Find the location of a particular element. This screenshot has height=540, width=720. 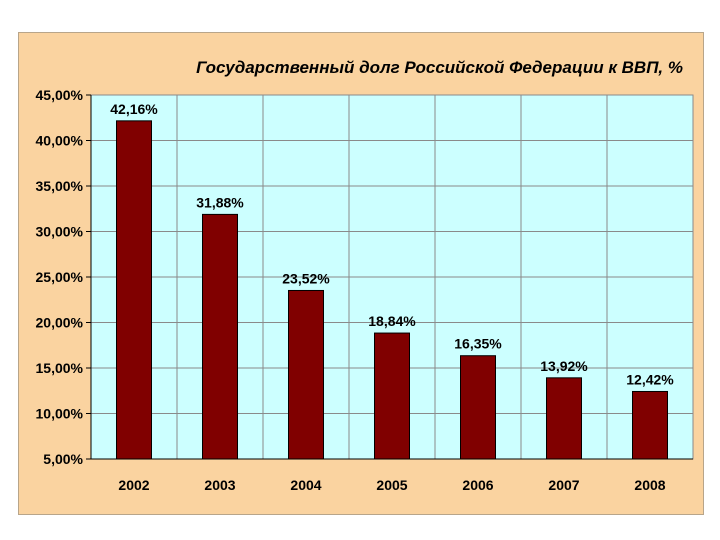

data-label: 12,42% is located at coordinates (650, 379).